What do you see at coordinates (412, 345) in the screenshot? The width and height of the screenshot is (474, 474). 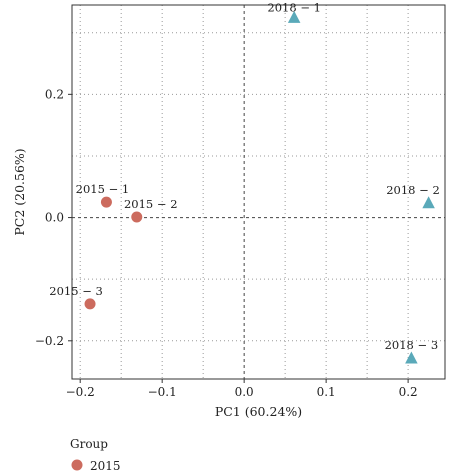 I see `point-label-s1-2: 2018 − 3` at bounding box center [412, 345].